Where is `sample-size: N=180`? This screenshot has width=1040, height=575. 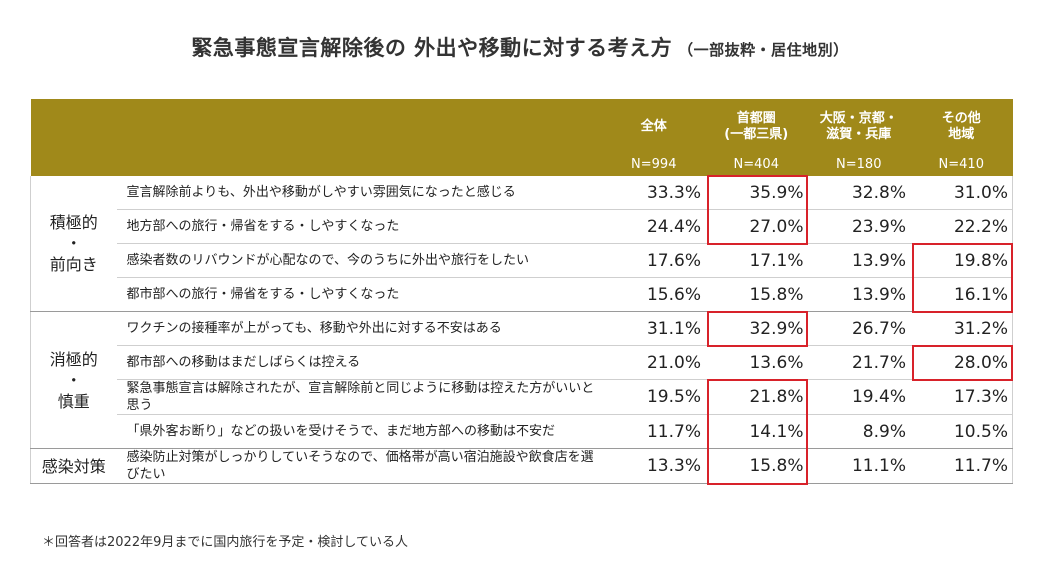
sample-size: N=180 is located at coordinates (858, 165).